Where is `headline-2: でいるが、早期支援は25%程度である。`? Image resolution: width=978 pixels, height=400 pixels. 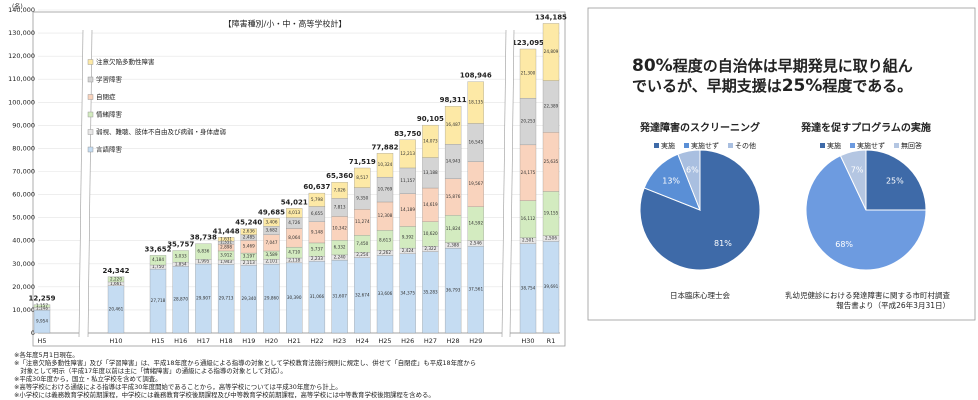 headline-2: でいるが、早期支援は25%程度である。 is located at coordinates (772, 86).